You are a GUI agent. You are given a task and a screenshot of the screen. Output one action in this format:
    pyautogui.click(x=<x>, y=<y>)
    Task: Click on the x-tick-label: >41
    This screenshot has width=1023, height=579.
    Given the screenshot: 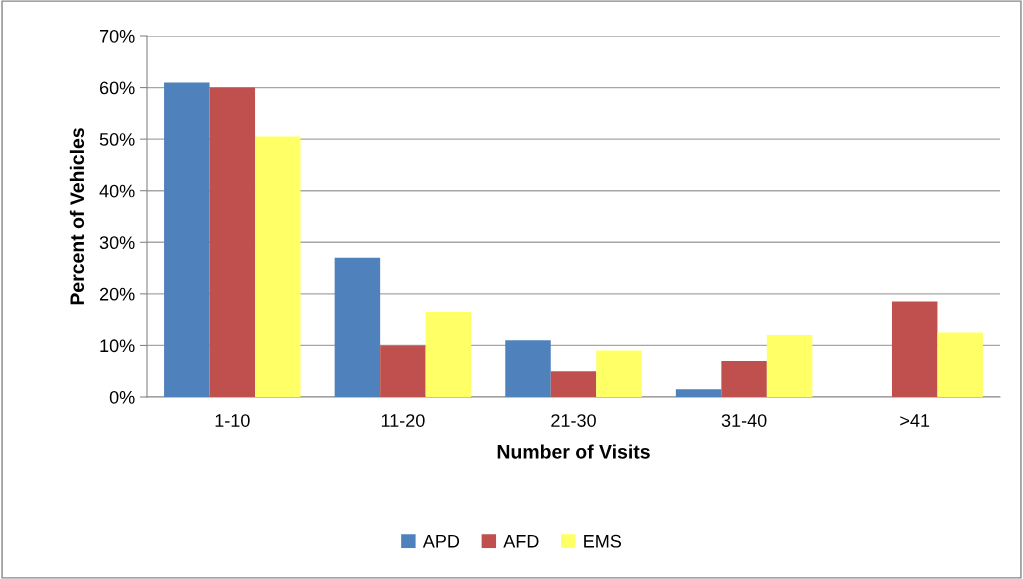 What is the action you would take?
    pyautogui.click(x=915, y=420)
    